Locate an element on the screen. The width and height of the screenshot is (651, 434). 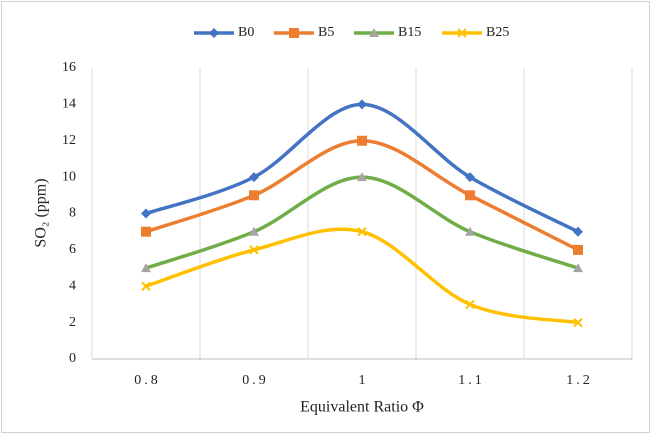
legend-item: B0 is located at coordinates (224, 32).